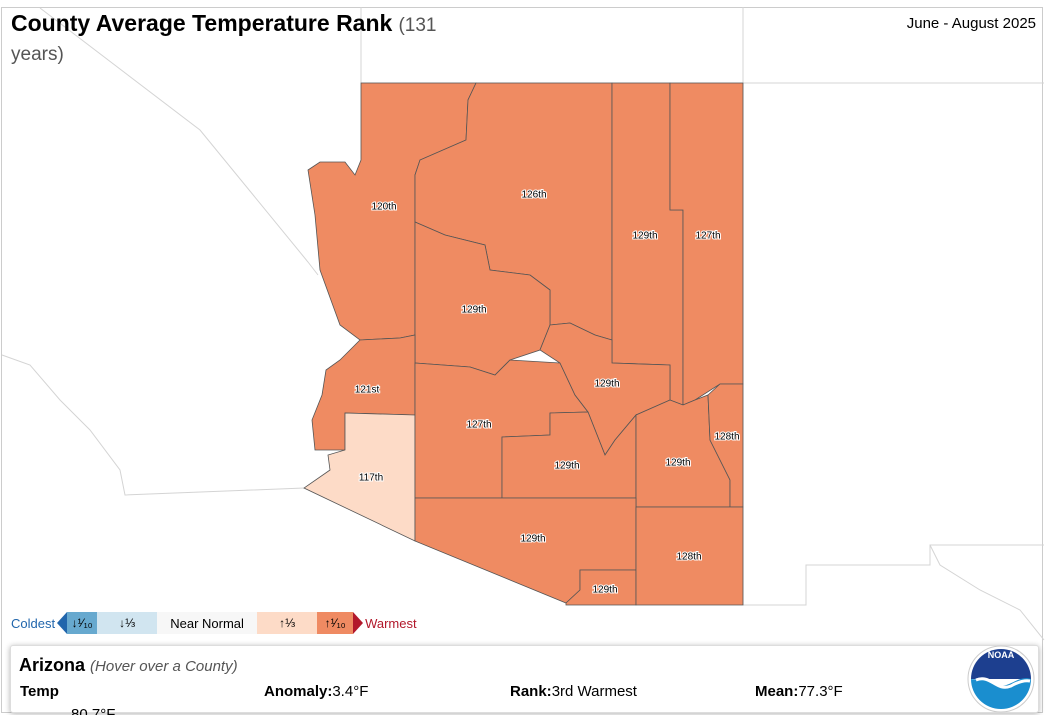 The width and height of the screenshot is (1045, 715). What do you see at coordinates (777, 691) in the screenshot?
I see `mean-label: Mean:` at bounding box center [777, 691].